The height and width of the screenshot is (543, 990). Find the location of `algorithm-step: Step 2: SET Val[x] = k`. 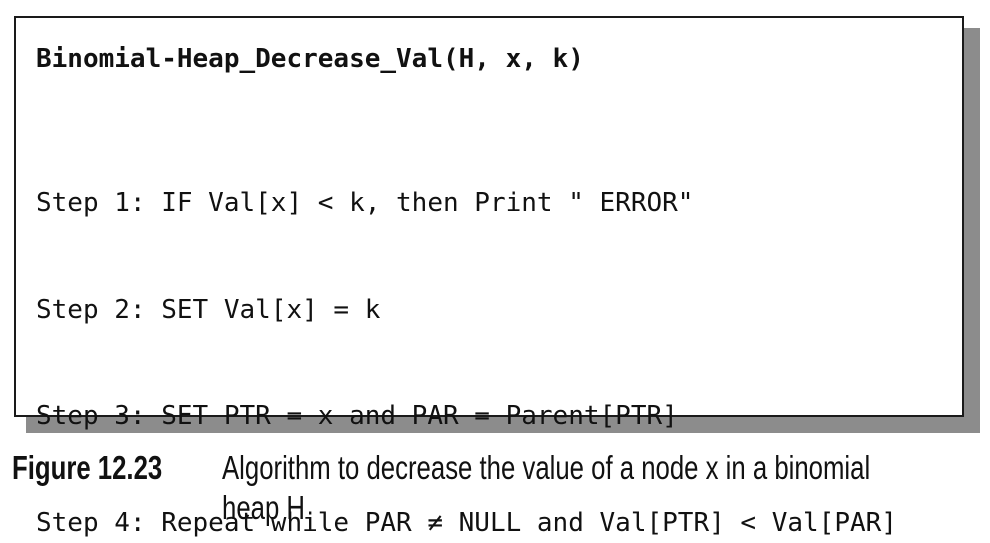

algorithm-step: Step 2: SET Val[x] = k is located at coordinates (208, 309).